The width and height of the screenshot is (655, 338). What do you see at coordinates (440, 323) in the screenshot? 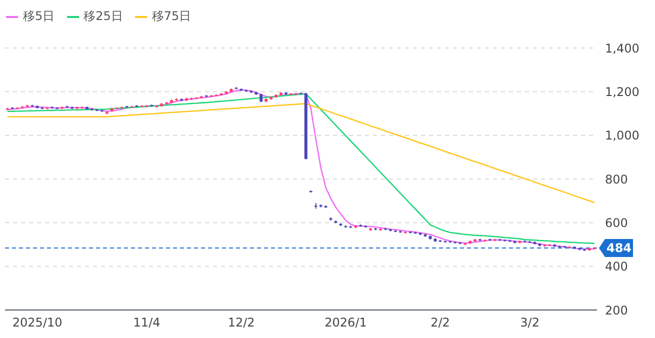
I see `x-tick-label: 2/2` at bounding box center [440, 323].